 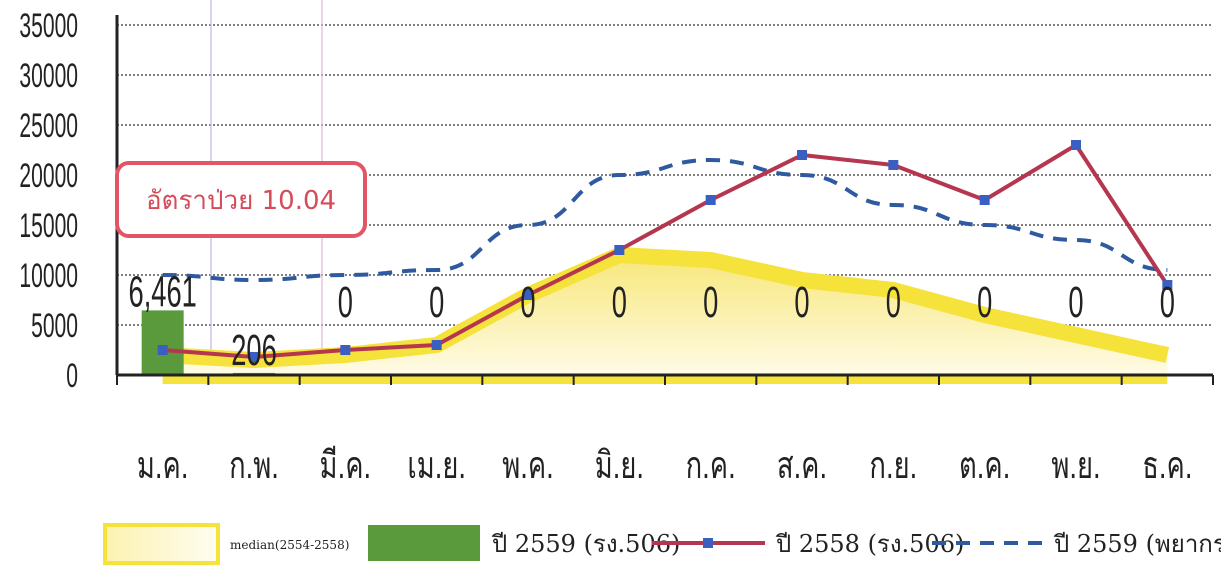 What do you see at coordinates (893, 466) in the screenshot?
I see `x-tick-label: ก.ย.` at bounding box center [893, 466].